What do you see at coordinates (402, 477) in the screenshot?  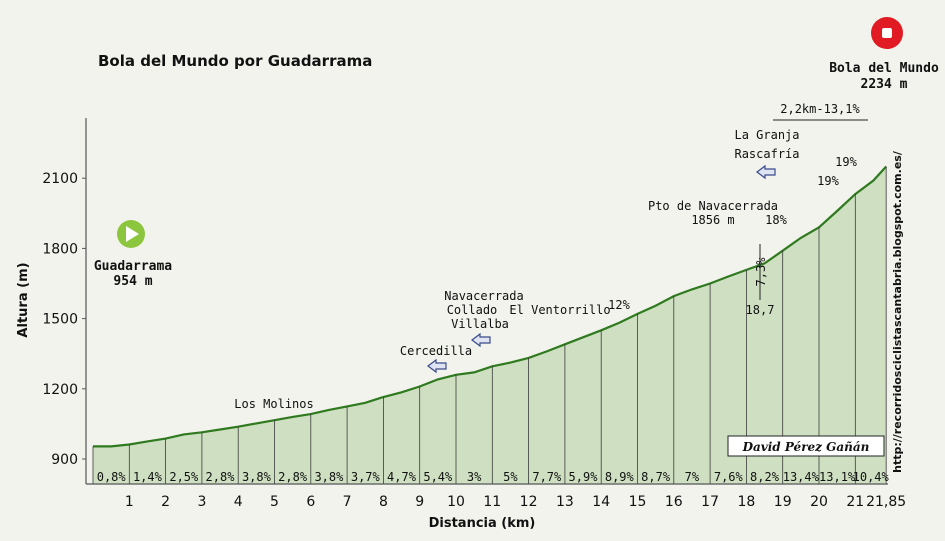 I see `segment-gradient-label: 4,7%` at bounding box center [402, 477].